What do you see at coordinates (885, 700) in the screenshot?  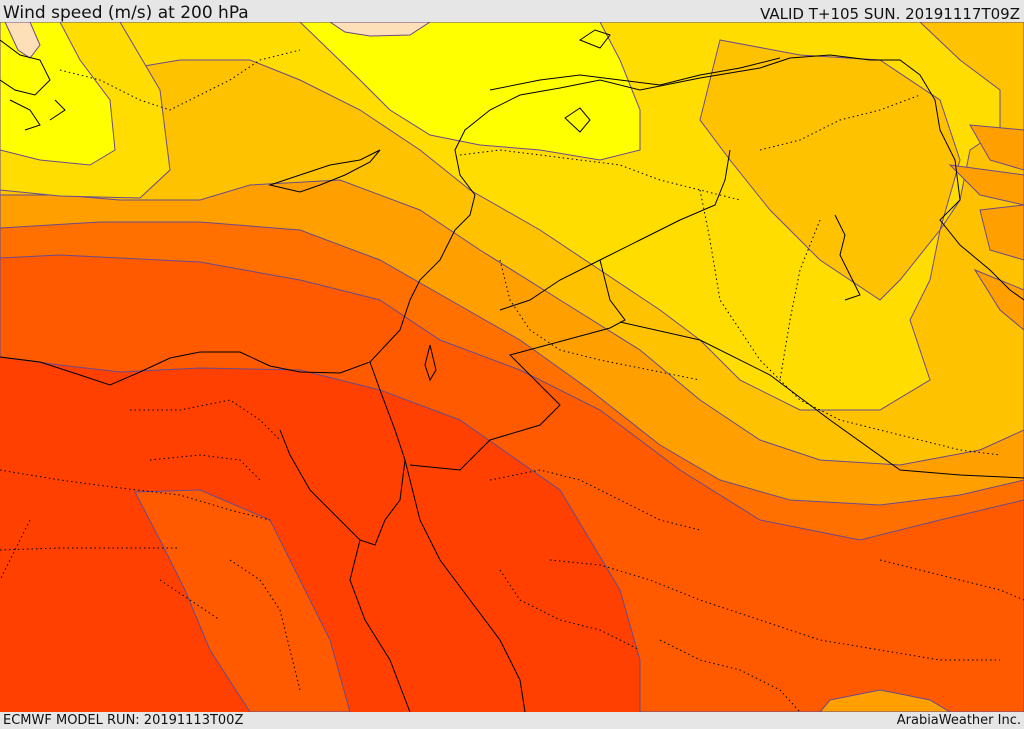 I see `band-south-amber` at bounding box center [885, 700].